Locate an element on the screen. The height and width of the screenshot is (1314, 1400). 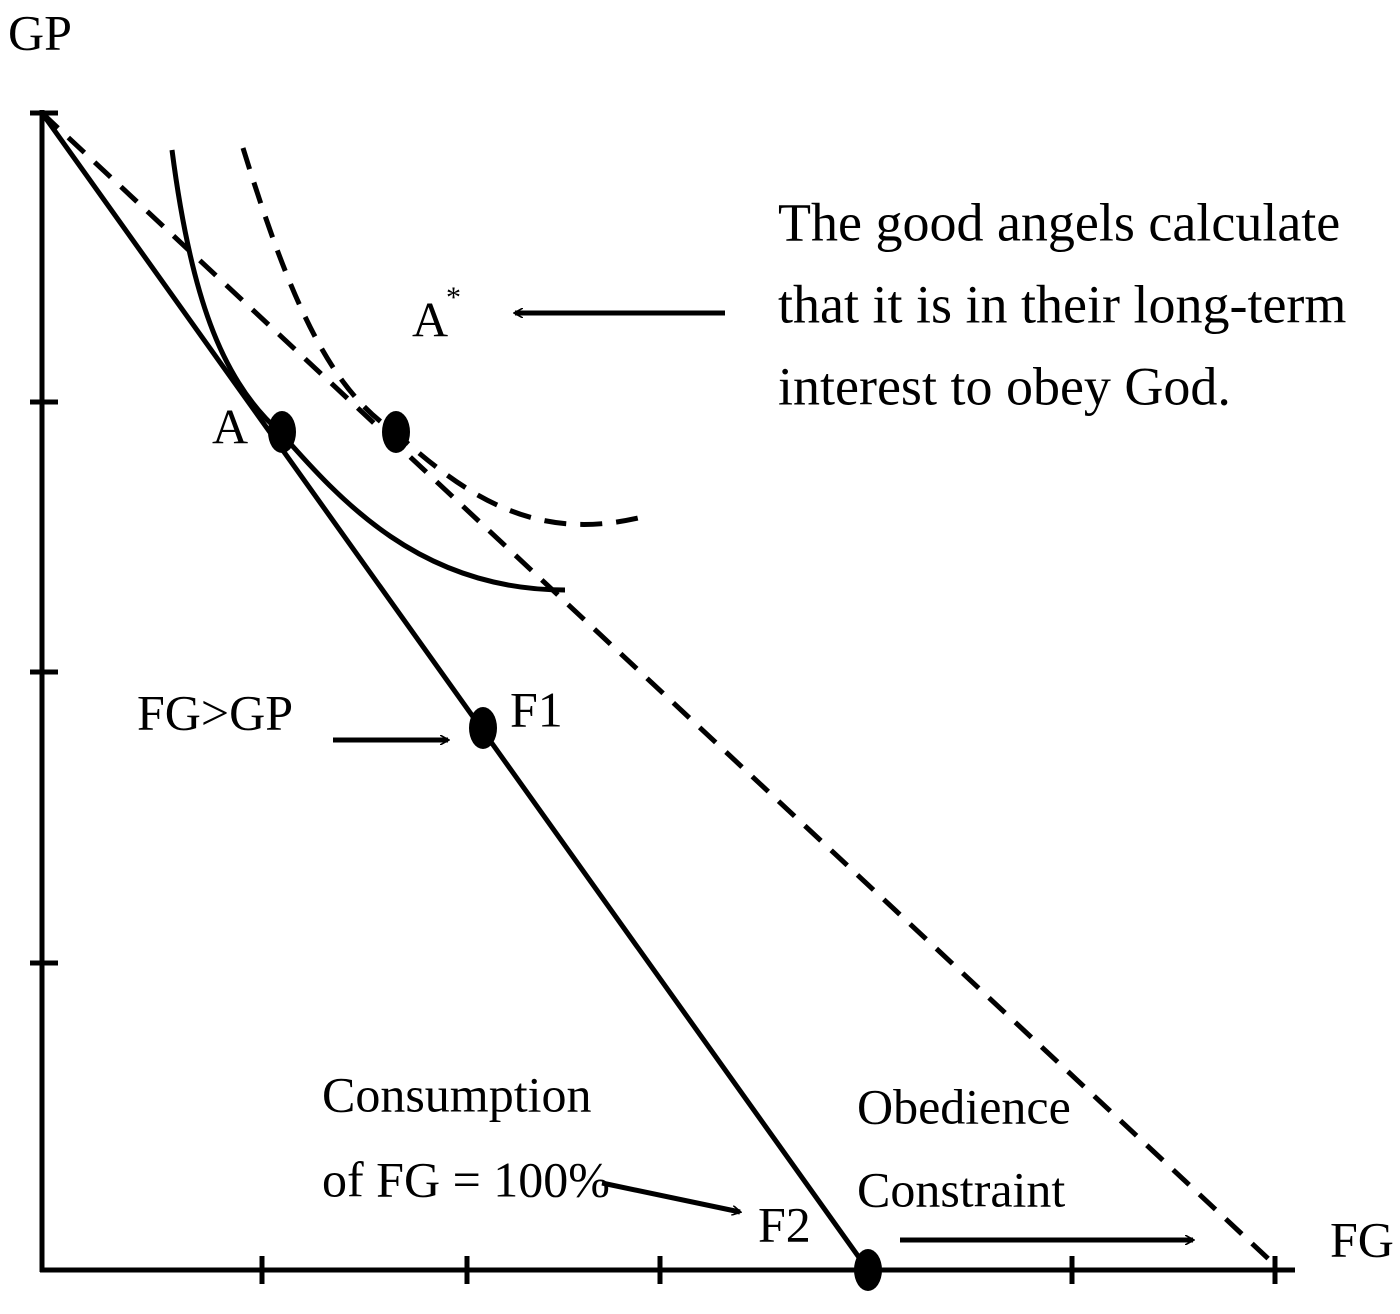
annotation: Obedience Constraint is located at coordinates (1025, 1159).